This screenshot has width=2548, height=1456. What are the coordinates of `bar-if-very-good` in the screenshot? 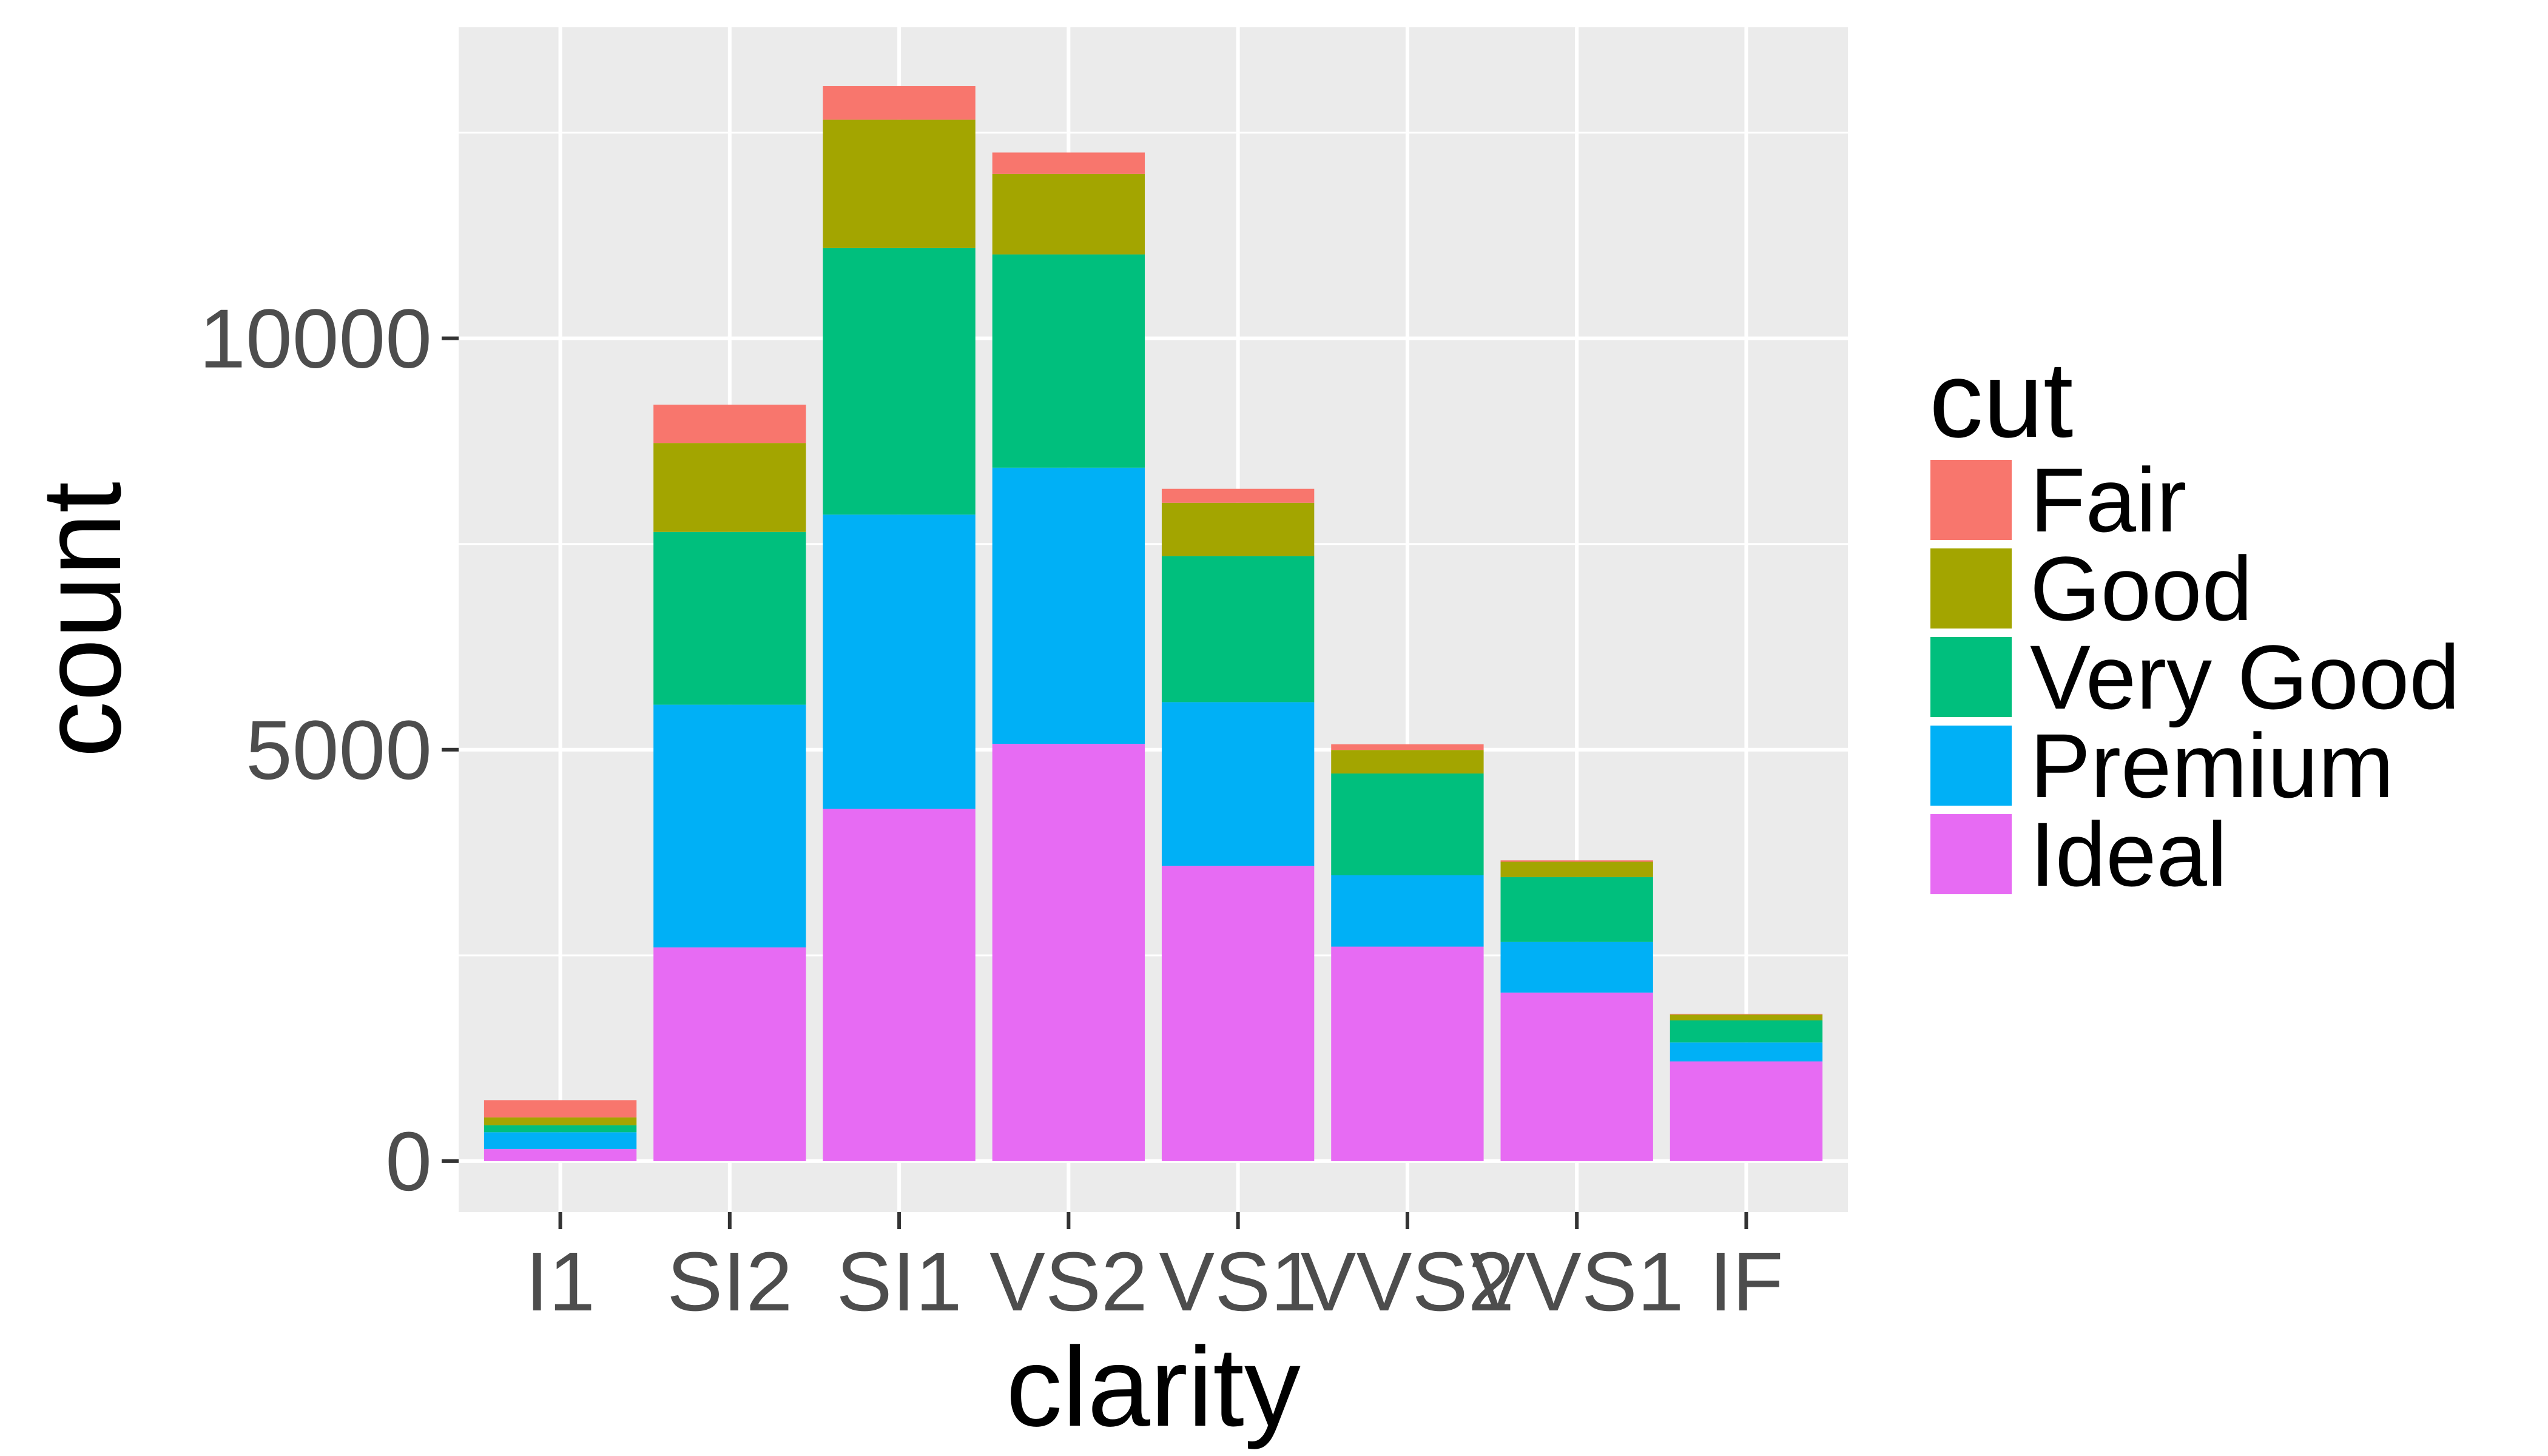 It's located at (1746, 1031).